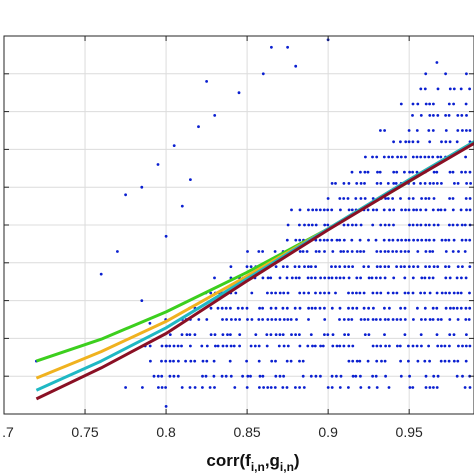 This screenshot has width=474, height=474. Describe the element at coordinates (409, 432) in the screenshot. I see `x-tick-label: 0.95` at that location.